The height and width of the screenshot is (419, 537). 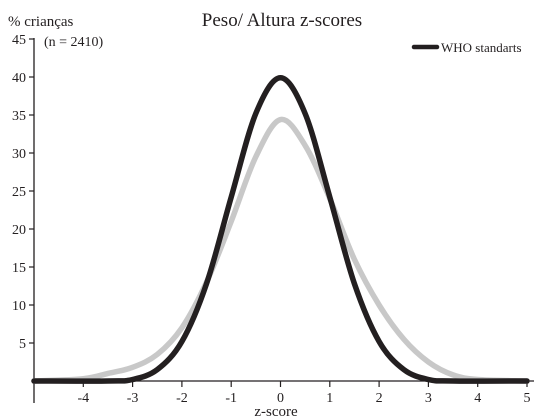 I want to click on x-tick-label-5: 5, so click(x=527, y=398).